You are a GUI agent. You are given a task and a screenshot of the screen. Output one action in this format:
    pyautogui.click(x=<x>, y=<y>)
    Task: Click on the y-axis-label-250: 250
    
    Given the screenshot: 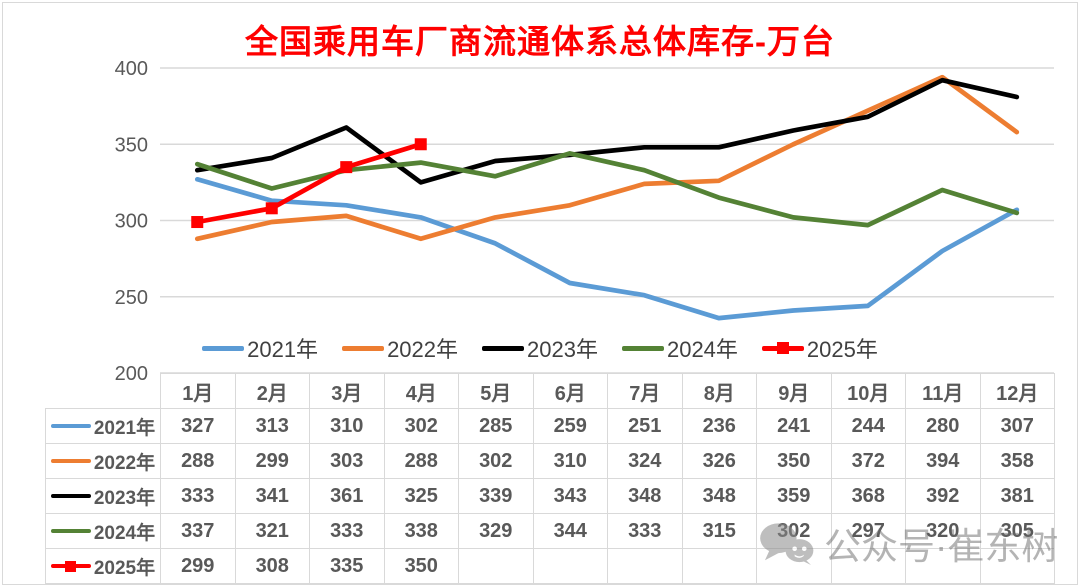 What is the action you would take?
    pyautogui.click(x=131, y=298)
    